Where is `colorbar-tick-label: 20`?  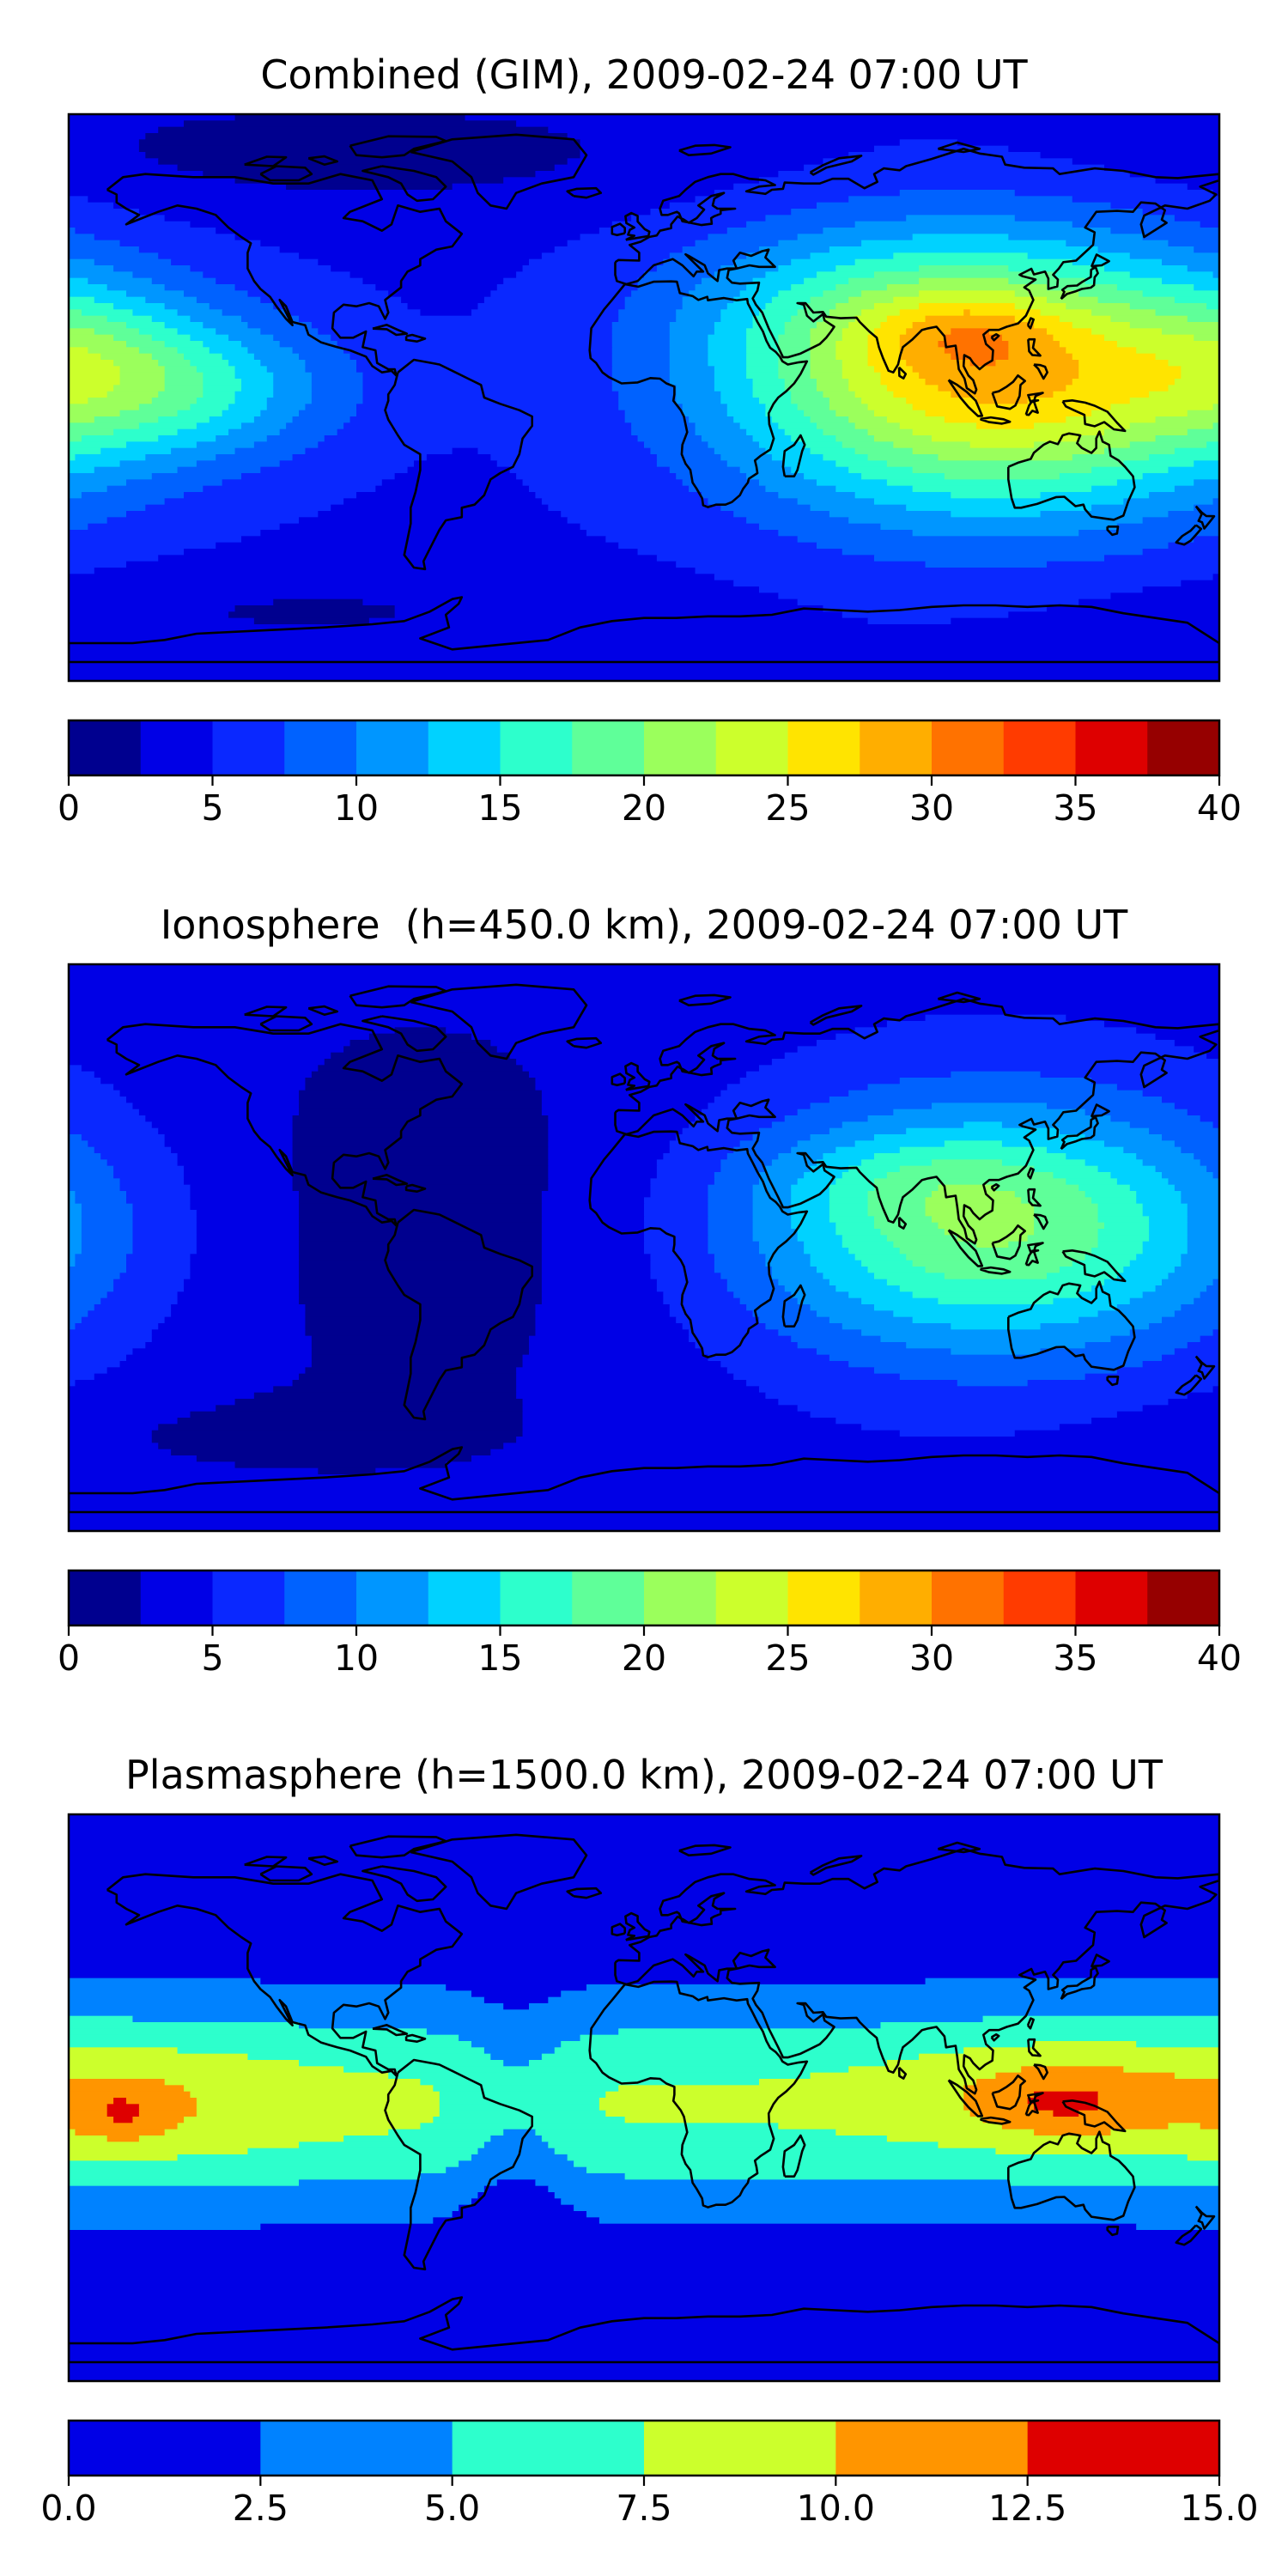 colorbar-tick-label: 20 is located at coordinates (644, 1658).